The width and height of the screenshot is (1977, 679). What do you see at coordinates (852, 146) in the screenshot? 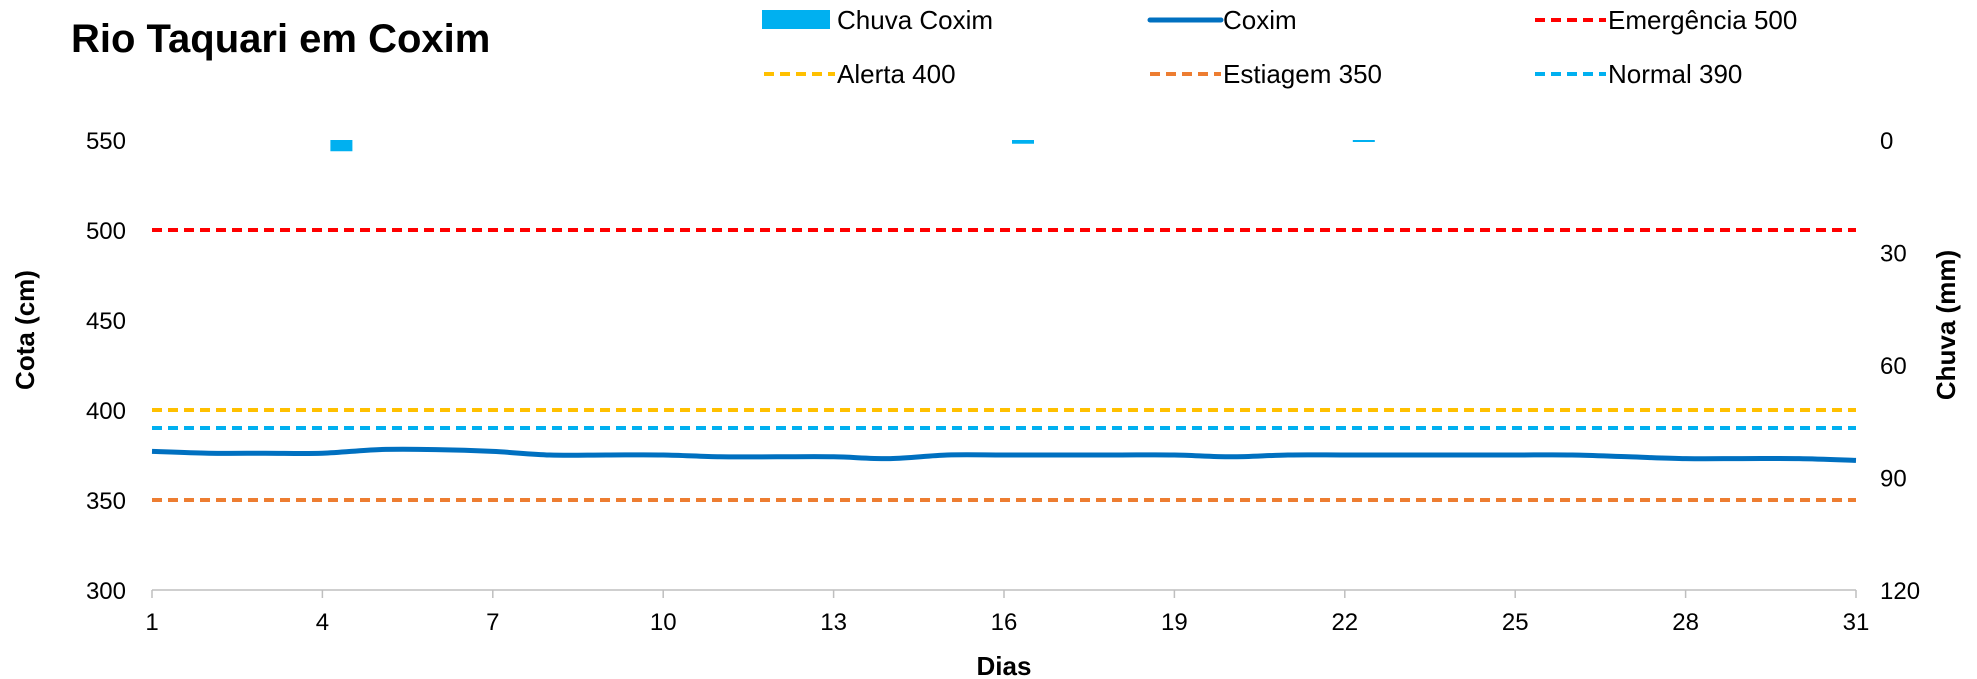
I see `rain-bars` at bounding box center [852, 146].